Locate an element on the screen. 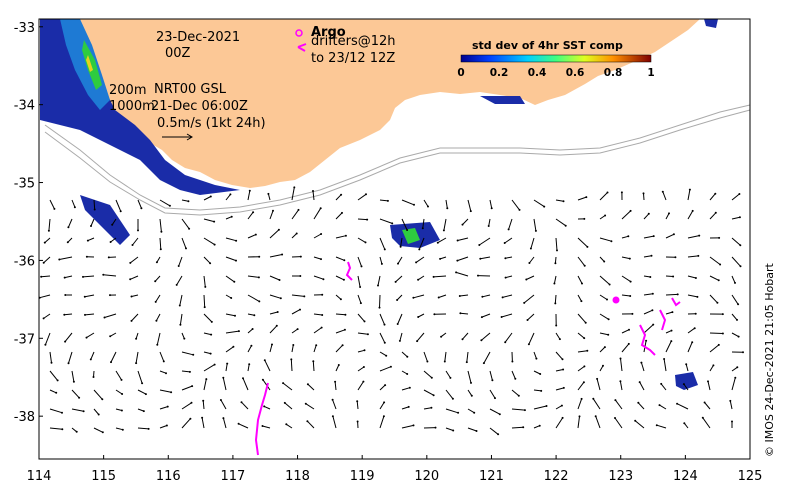 Image resolution: width=791 pixels, height=492 pixels. lon-tick-label: 115 is located at coordinates (103, 476).